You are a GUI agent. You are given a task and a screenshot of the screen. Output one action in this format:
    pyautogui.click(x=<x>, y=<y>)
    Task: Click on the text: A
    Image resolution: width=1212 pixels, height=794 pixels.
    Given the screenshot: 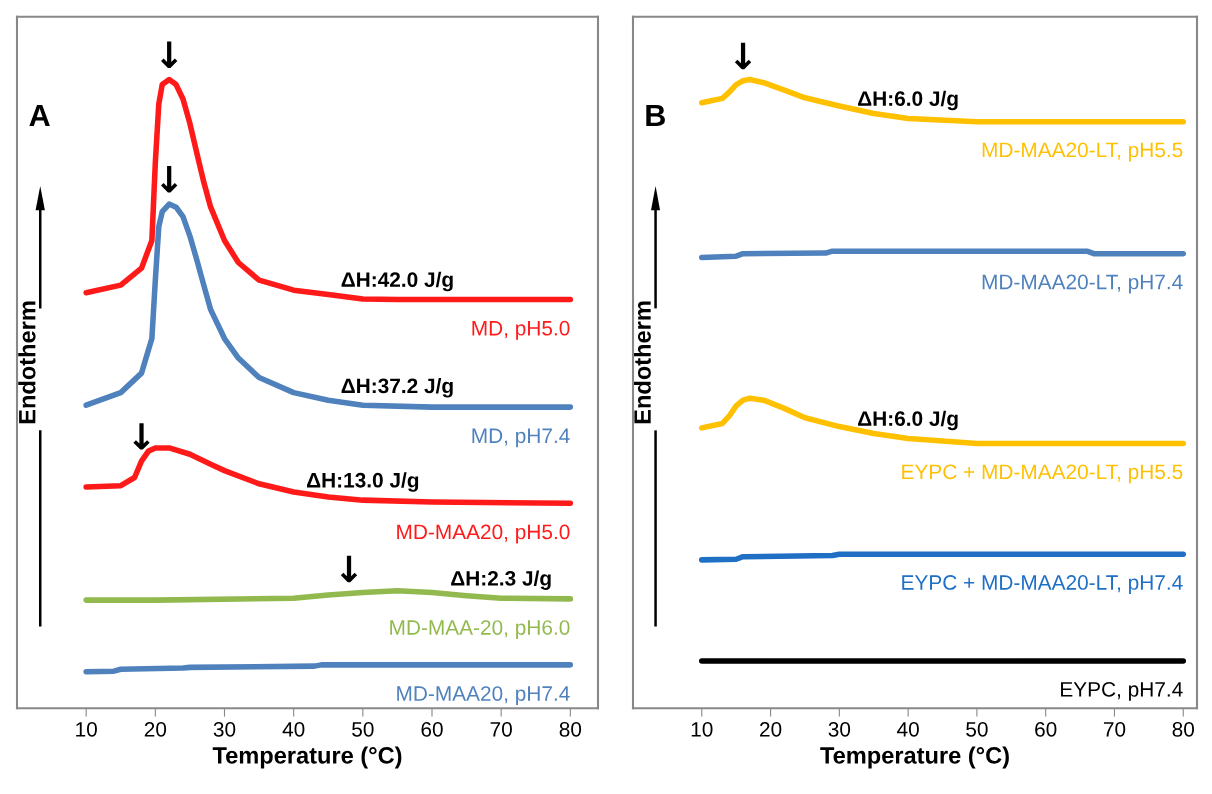 What is the action you would take?
    pyautogui.click(x=39, y=115)
    